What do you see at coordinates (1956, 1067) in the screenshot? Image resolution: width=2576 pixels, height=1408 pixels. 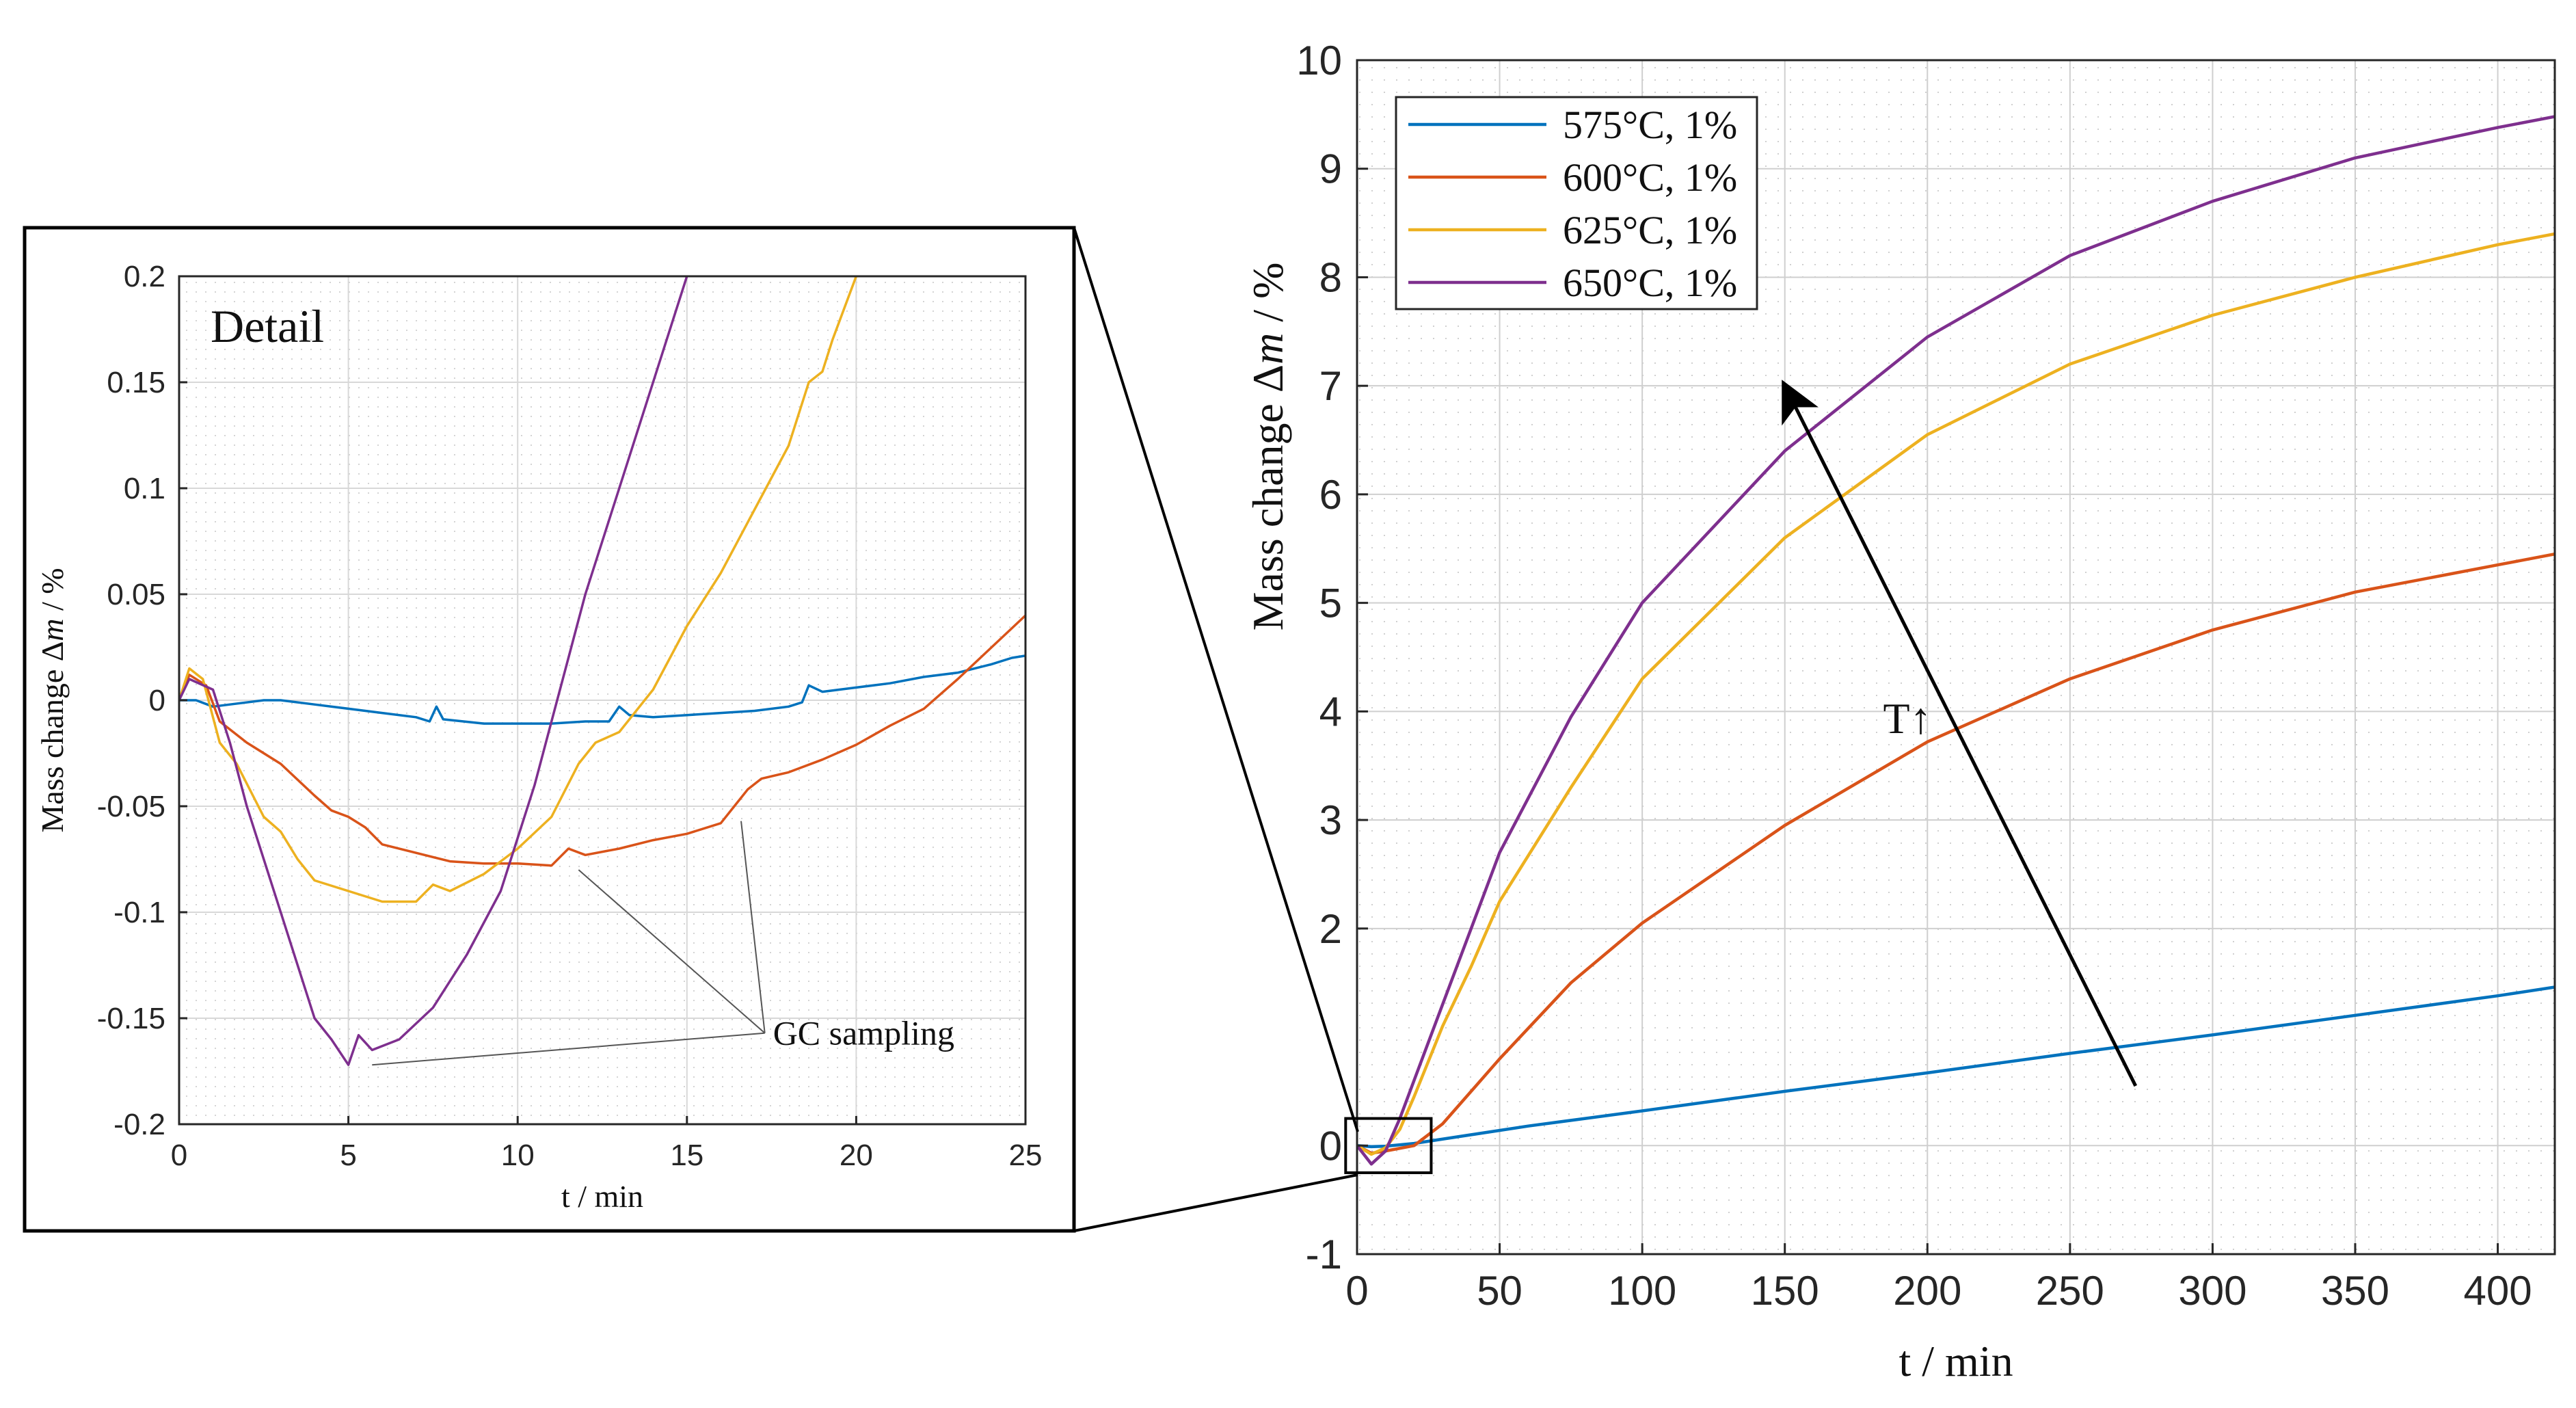 I see `main-series-line` at bounding box center [1956, 1067].